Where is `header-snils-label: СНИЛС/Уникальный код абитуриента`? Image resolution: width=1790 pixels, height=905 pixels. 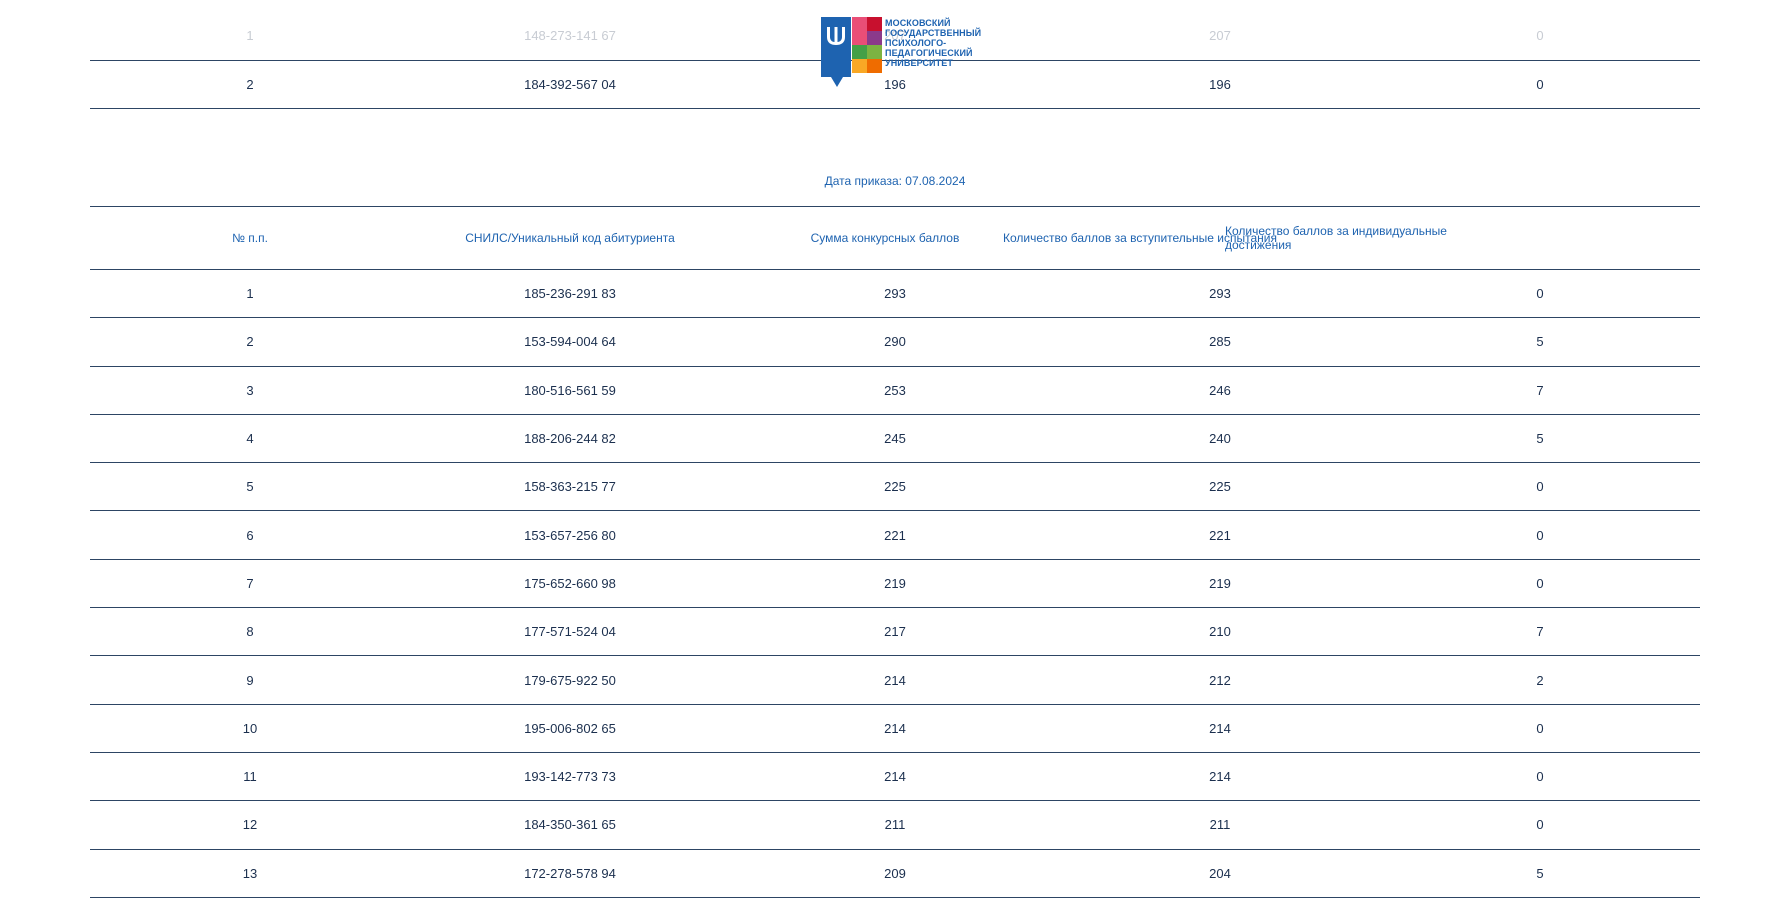 header-snils-label: СНИЛС/Уникальный код абитуриента is located at coordinates (570, 238).